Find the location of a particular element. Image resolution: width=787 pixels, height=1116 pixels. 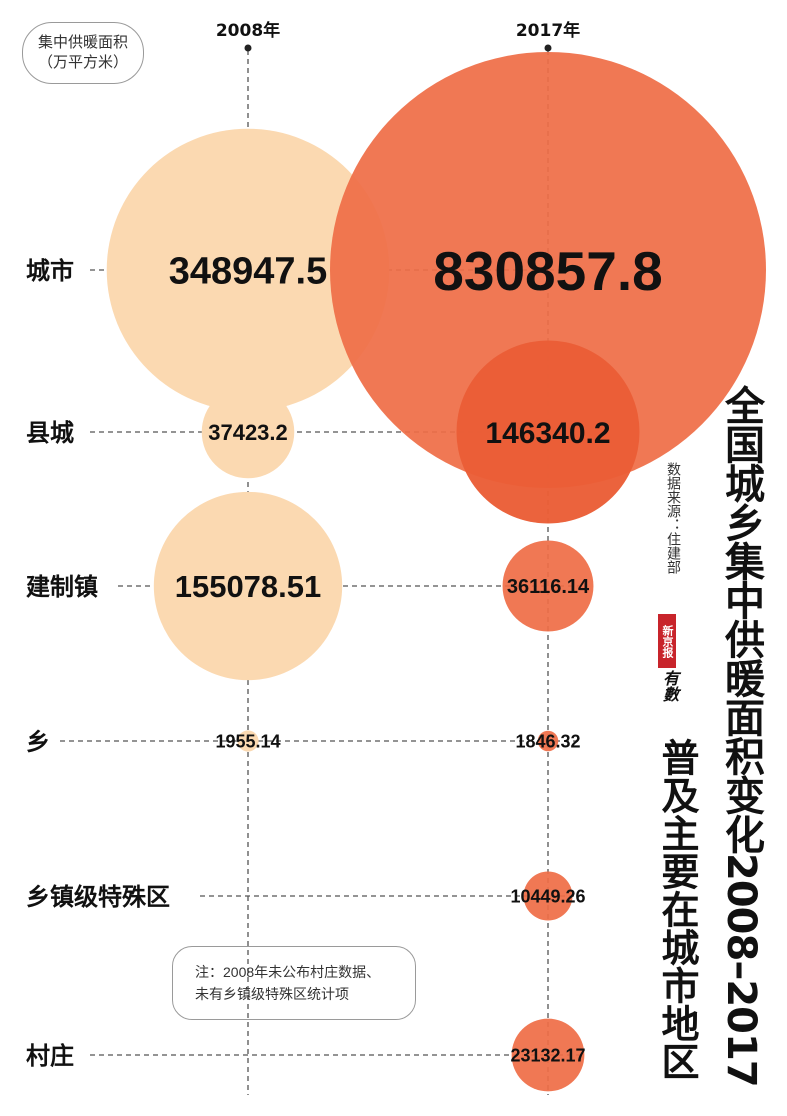

value-label-2017-town: 36116.14 is located at coordinates (548, 587).